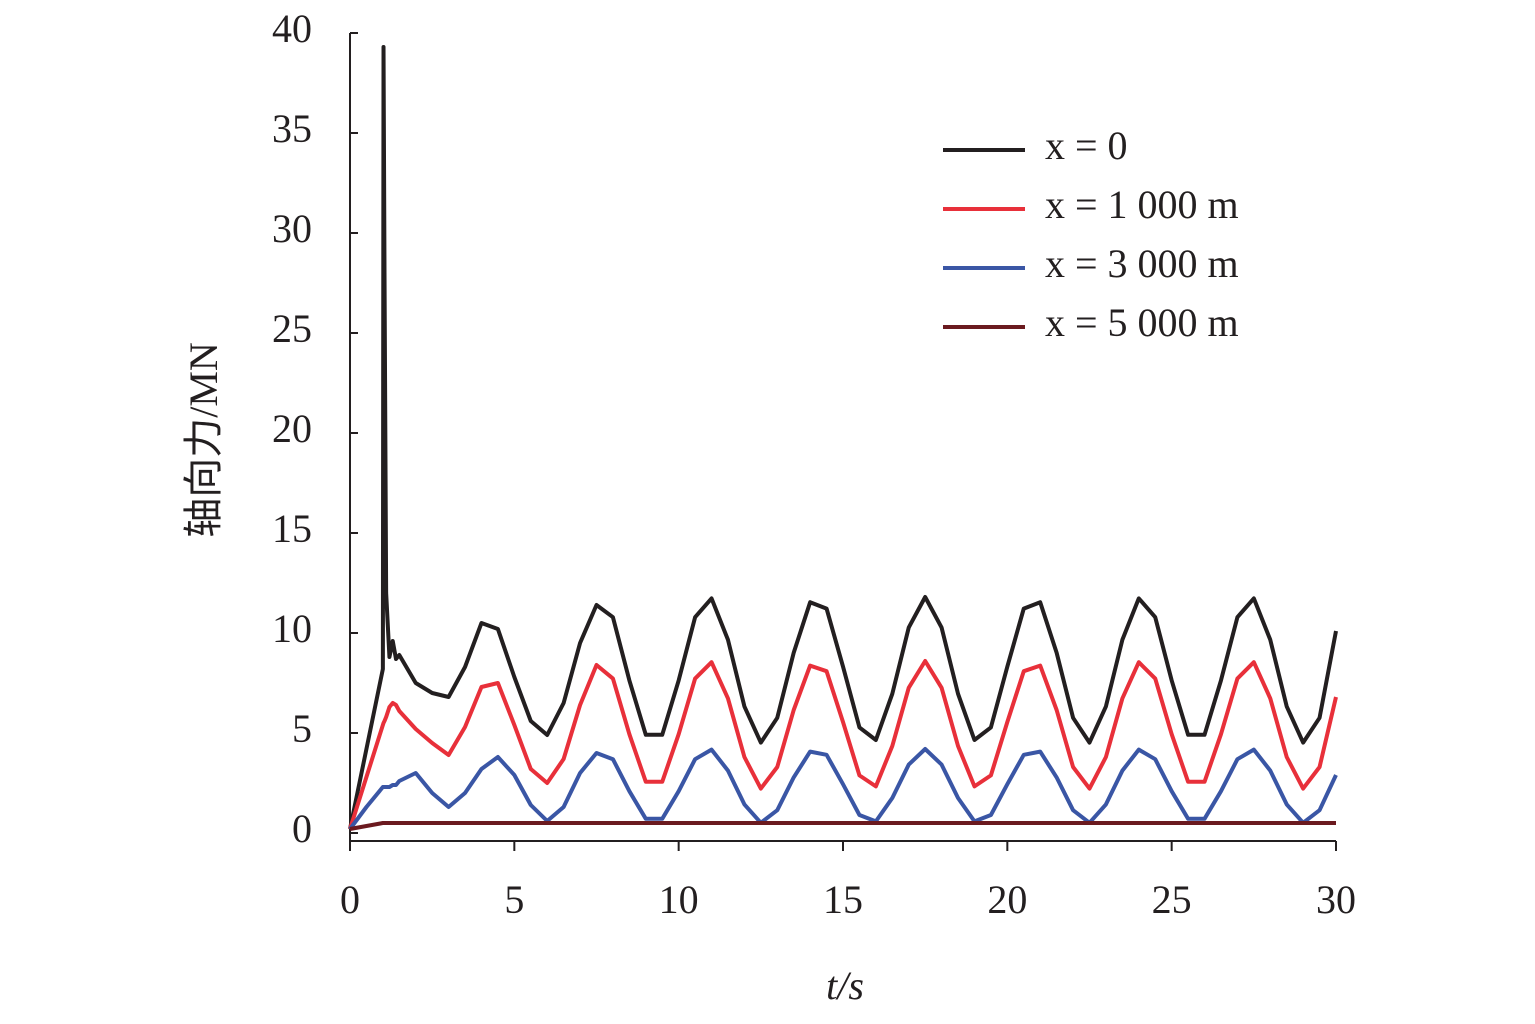 This screenshot has height=1024, width=1535. I want to click on x-tick-label: 20, so click(1007, 899).